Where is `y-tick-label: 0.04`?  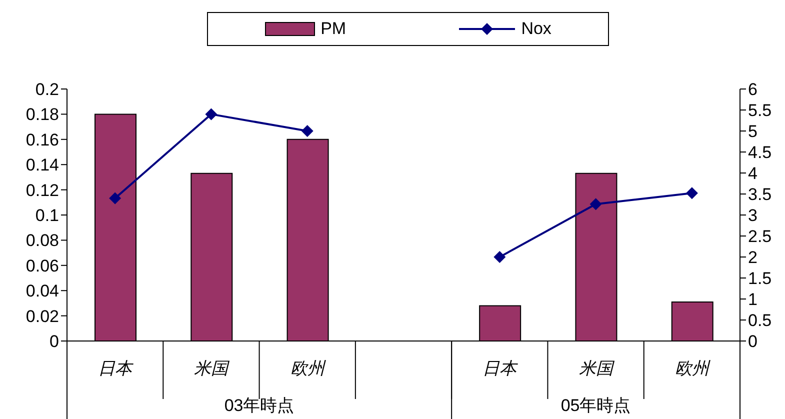 y-tick-label: 0.04 is located at coordinates (42, 291).